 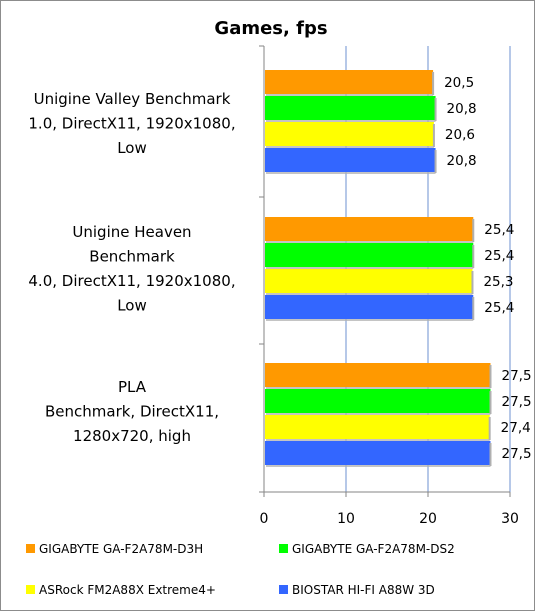 I want to click on category-label: 1.0, DirectX11, 1920x1080,, so click(x=131, y=124).